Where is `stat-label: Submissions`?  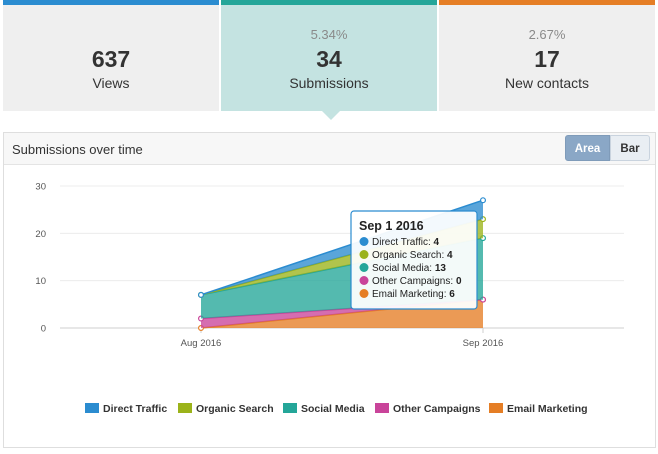 stat-label: Submissions is located at coordinates (329, 83).